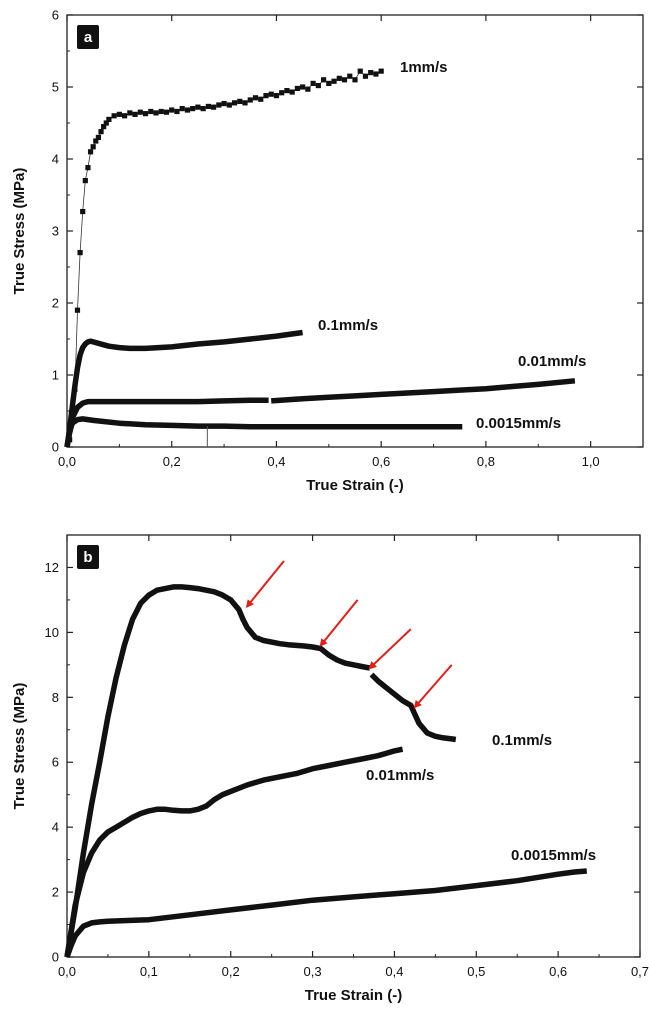 This screenshot has height=1017, width=649. Describe the element at coordinates (67, 461) in the screenshot. I see `x-tick-label: 0,0` at that location.